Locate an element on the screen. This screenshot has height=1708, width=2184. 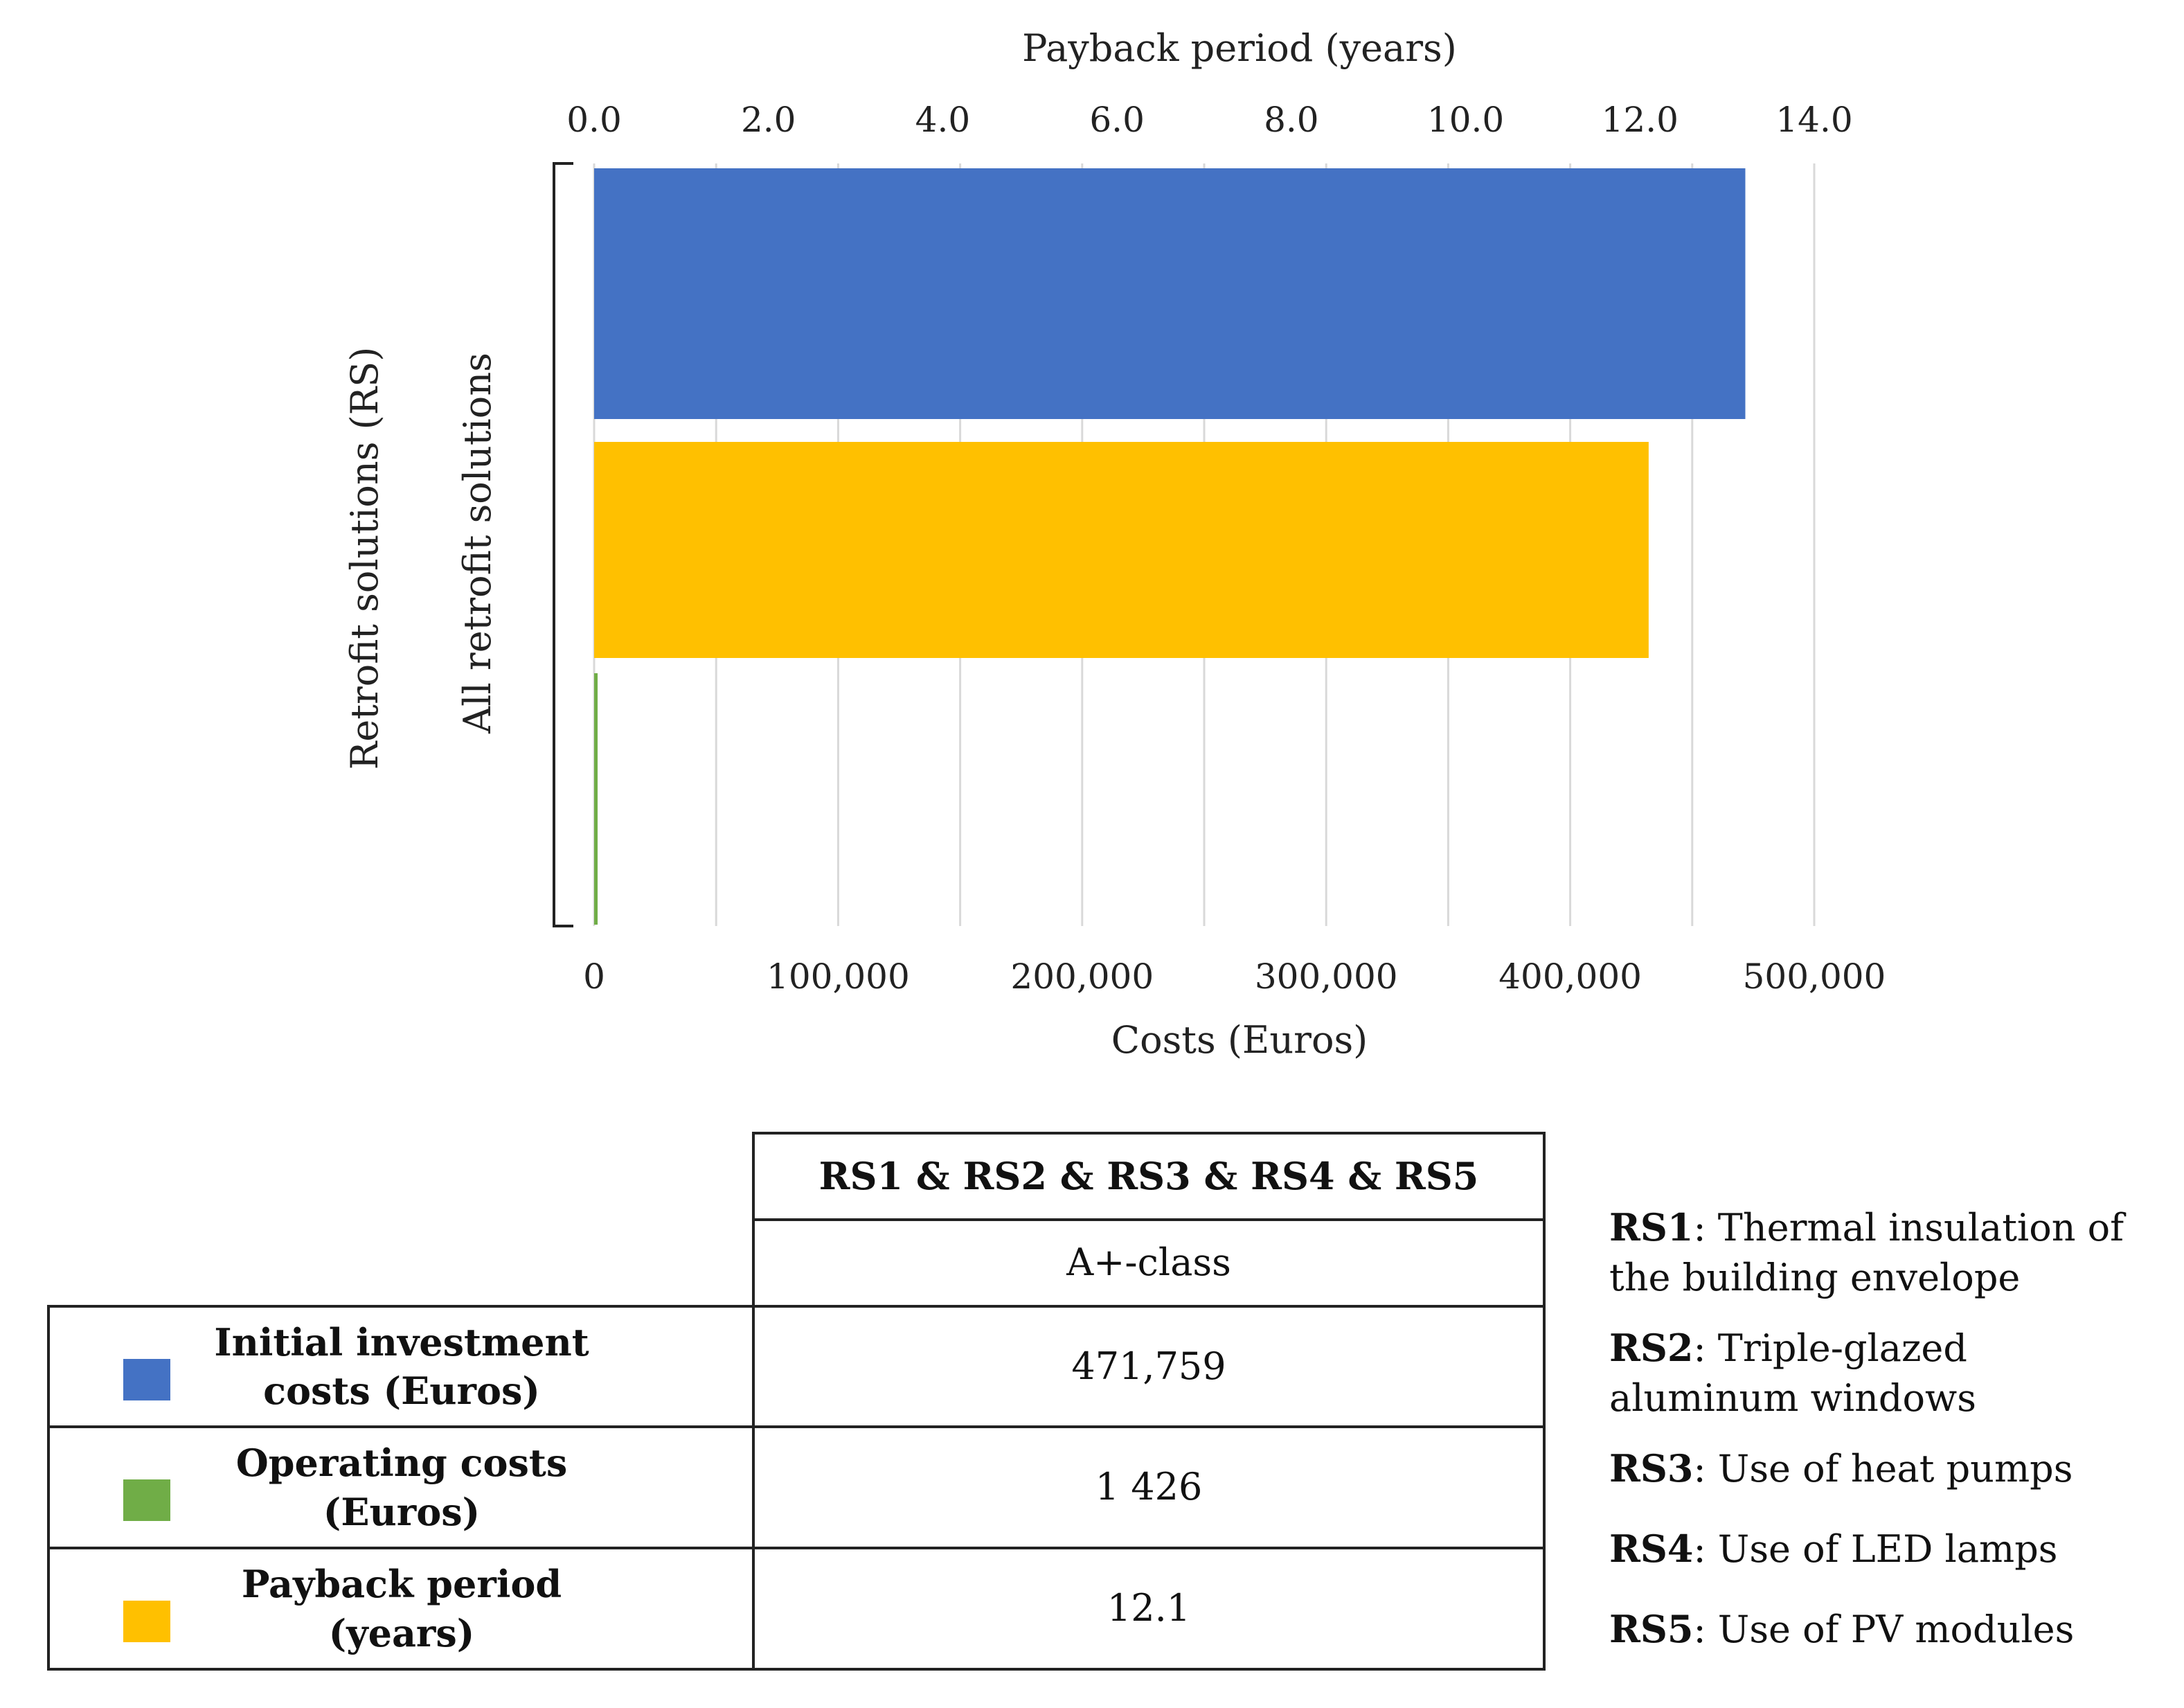
legend-swatch-initial-investment is located at coordinates (146, 1379).